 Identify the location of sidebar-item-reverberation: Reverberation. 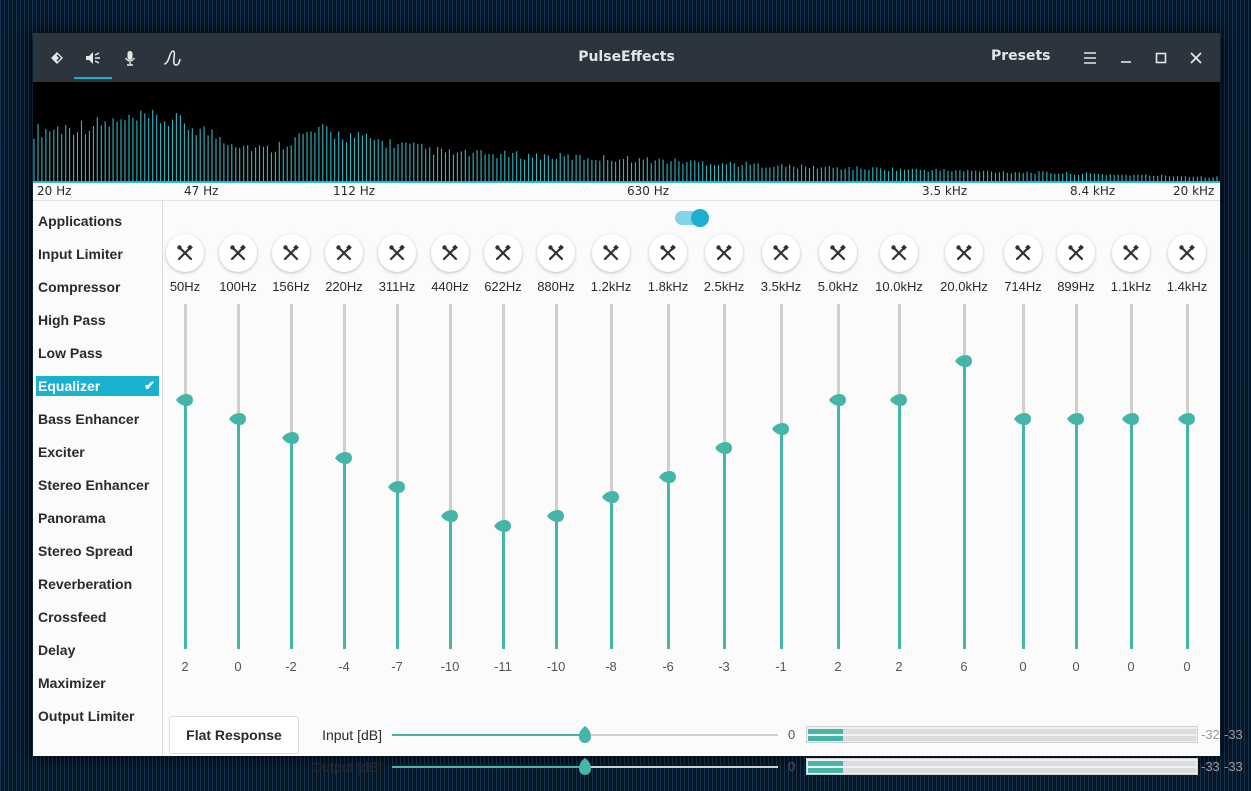
(85, 584).